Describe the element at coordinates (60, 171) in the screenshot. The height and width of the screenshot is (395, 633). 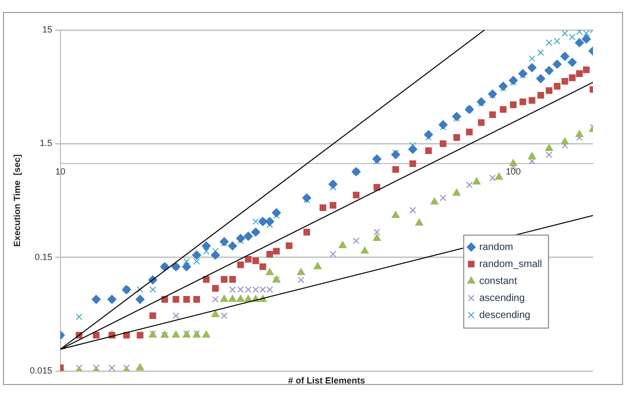
I see `x-tick-label: 10` at that location.